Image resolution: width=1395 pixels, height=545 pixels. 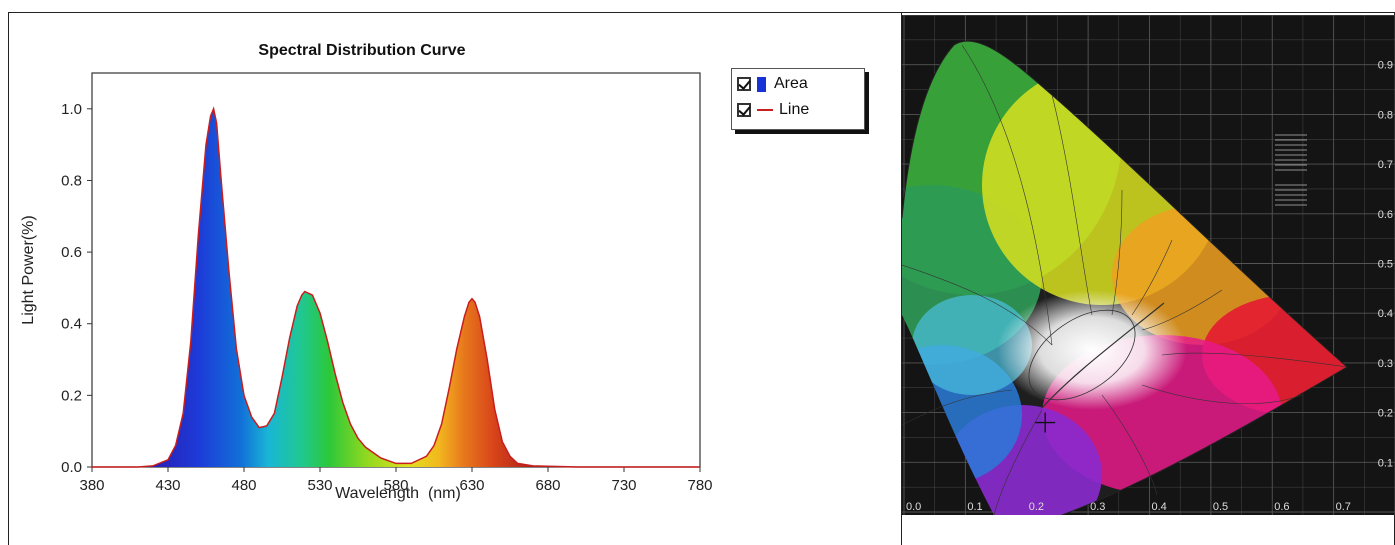 I want to click on x-tick-label: 0.6, so click(x=1281, y=507).